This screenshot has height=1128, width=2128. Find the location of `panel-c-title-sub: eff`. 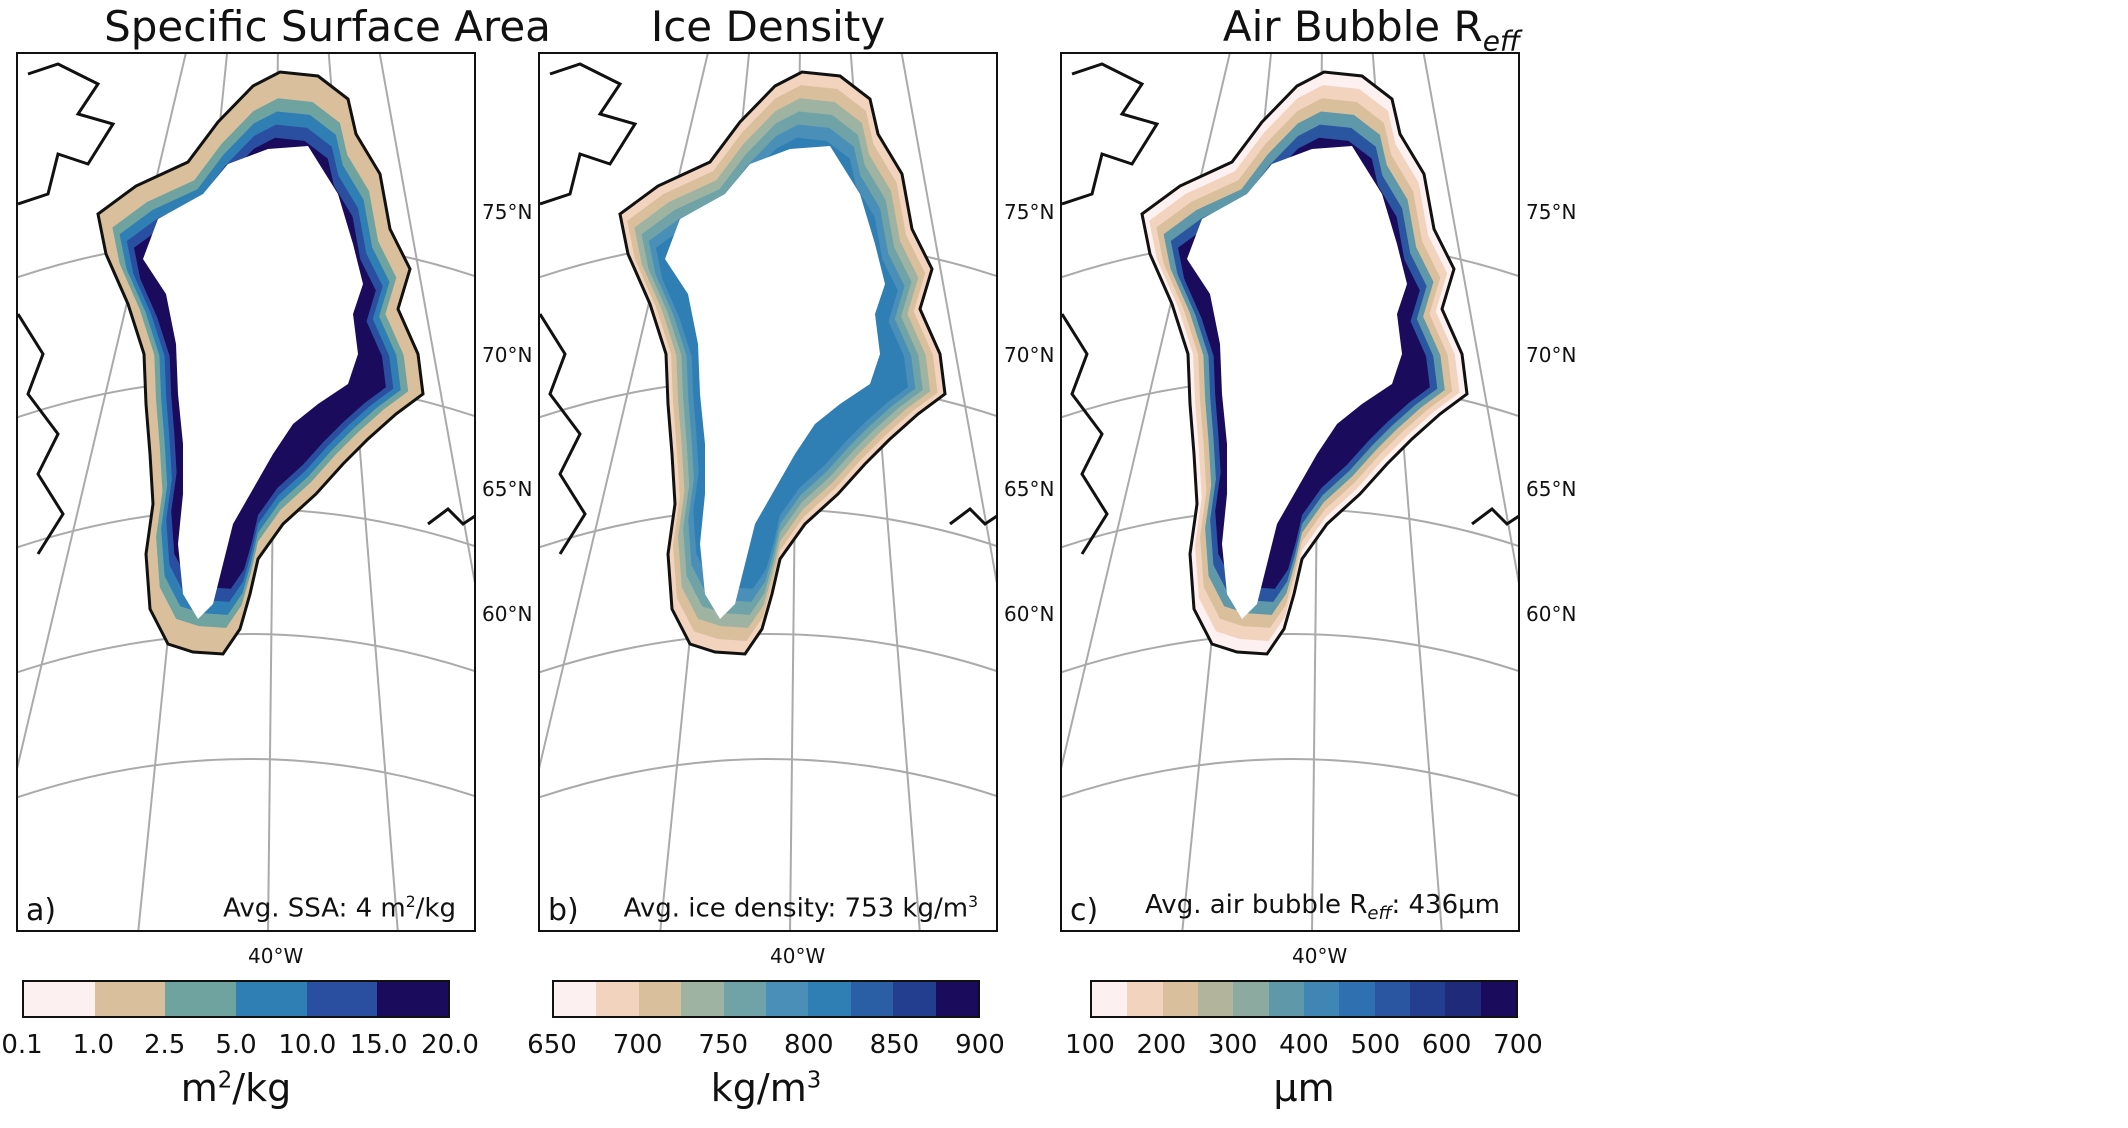

panel-c-title-sub: eff is located at coordinates (1501, 41).